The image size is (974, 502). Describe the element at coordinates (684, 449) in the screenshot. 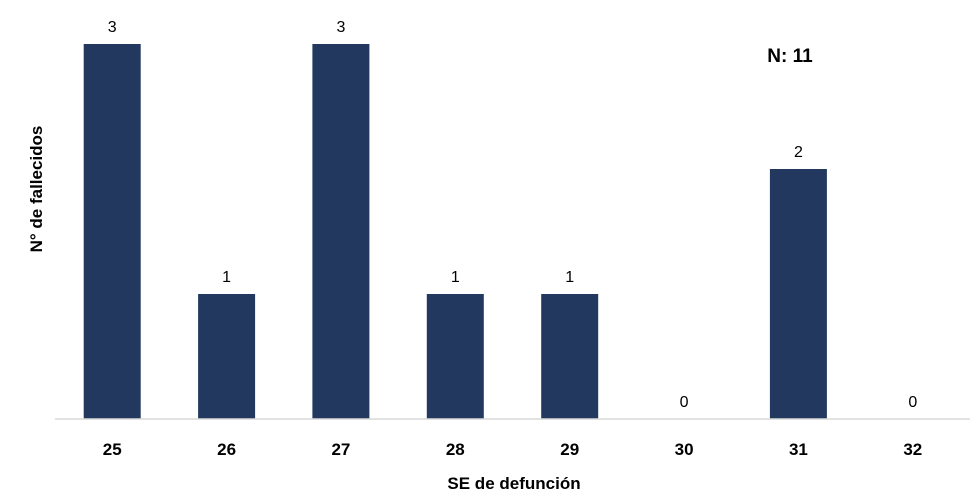

I see `x-tick-label-30: 30` at that location.